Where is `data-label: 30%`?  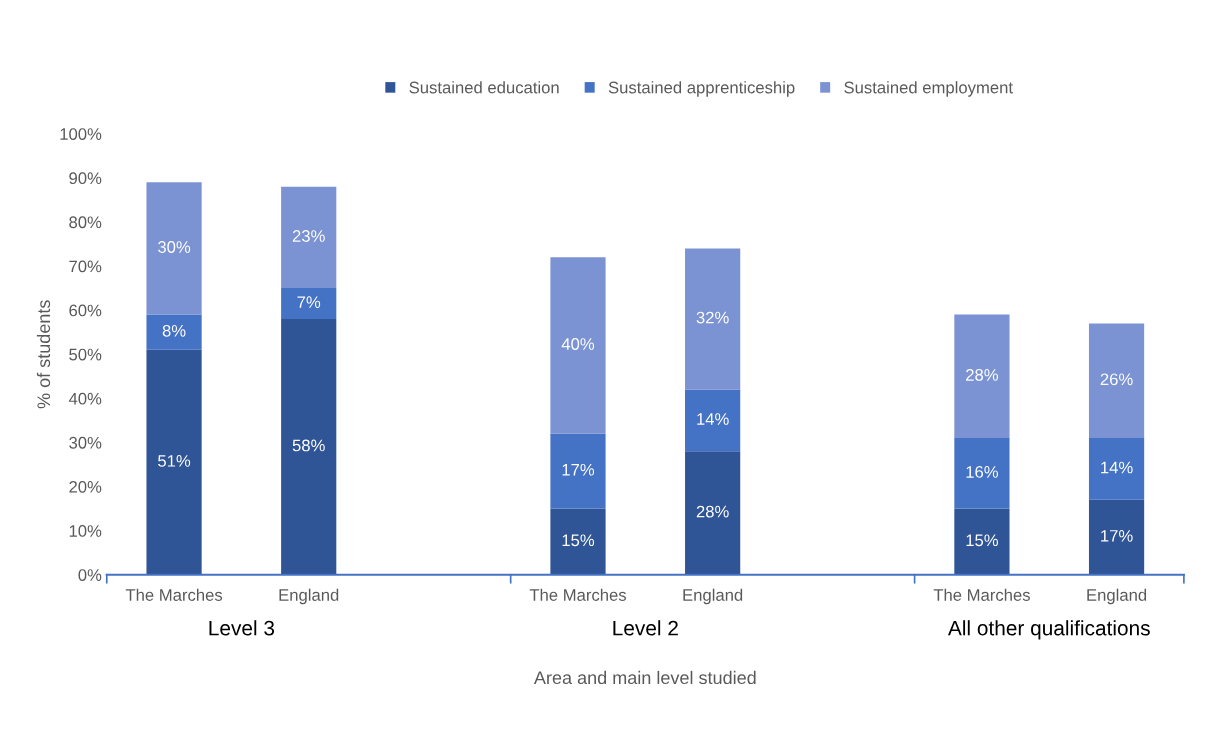 data-label: 30% is located at coordinates (174, 247).